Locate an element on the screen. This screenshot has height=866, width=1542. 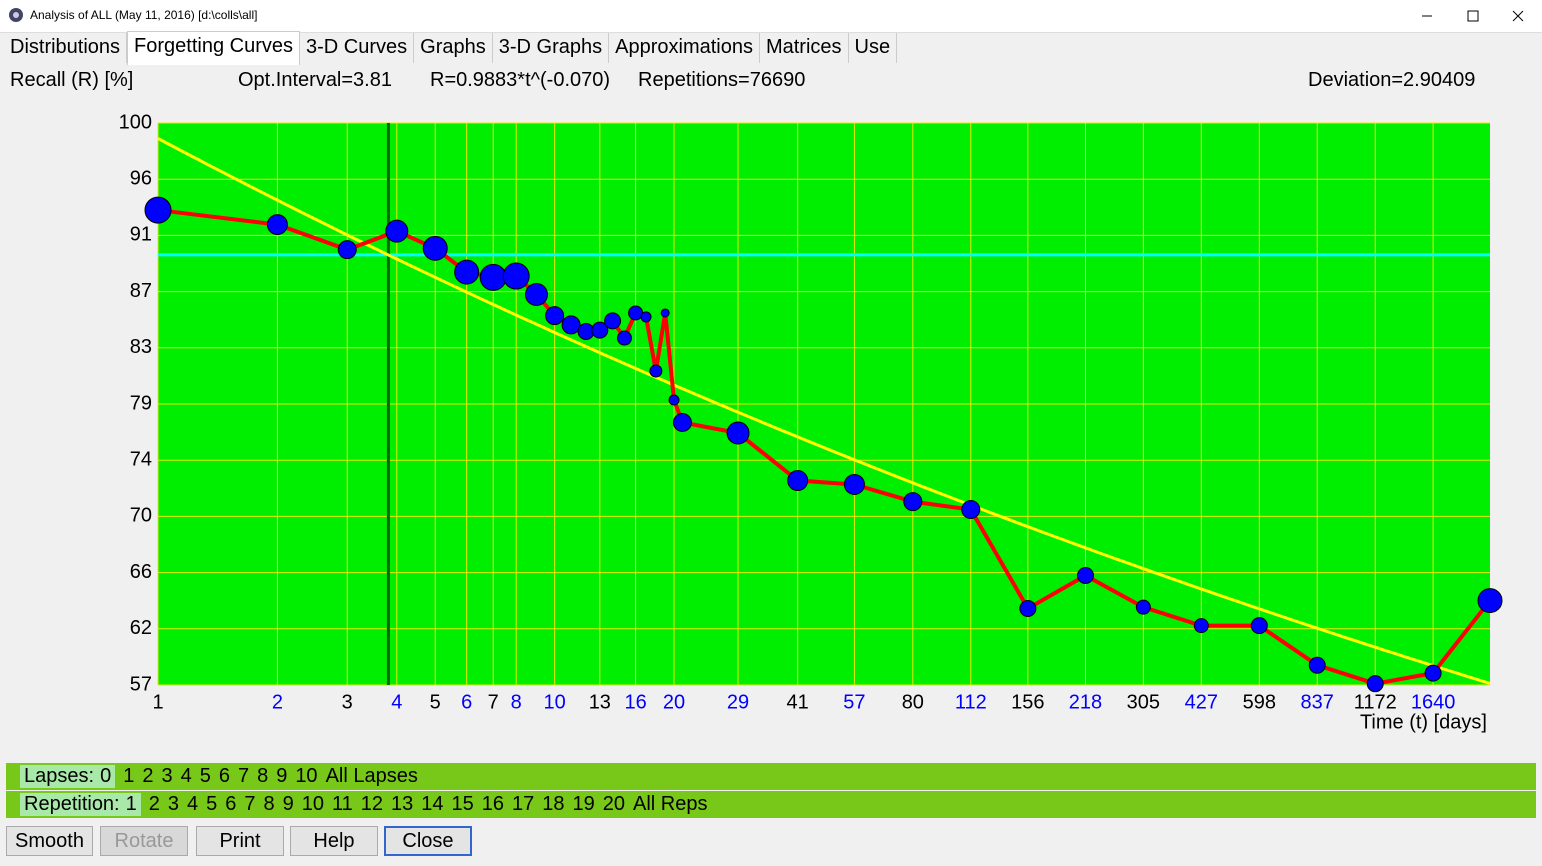
x-tick-label: 1640 is located at coordinates (1433, 702).